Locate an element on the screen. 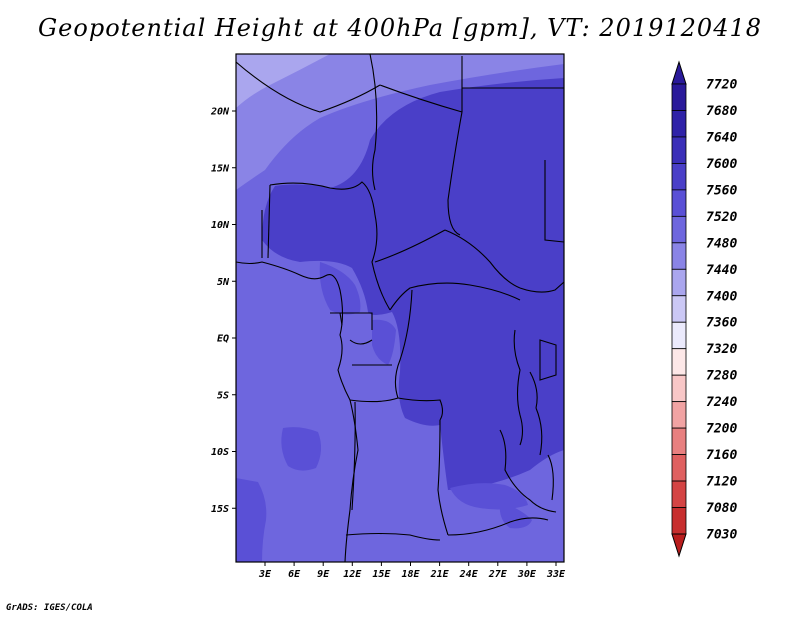 The height and width of the screenshot is (618, 800). colorbar-label: 7400 is located at coordinates (721, 296).